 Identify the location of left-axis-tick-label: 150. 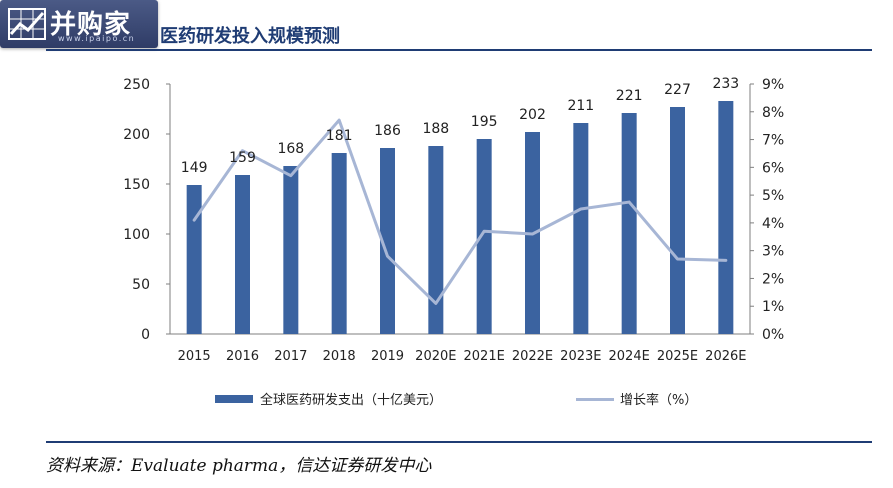
(136, 185).